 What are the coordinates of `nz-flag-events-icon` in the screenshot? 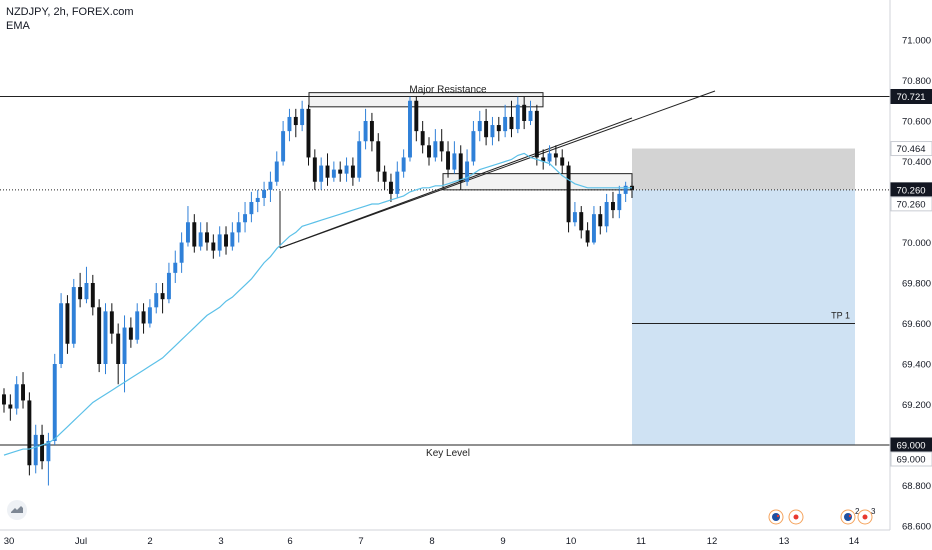 It's located at (848, 517).